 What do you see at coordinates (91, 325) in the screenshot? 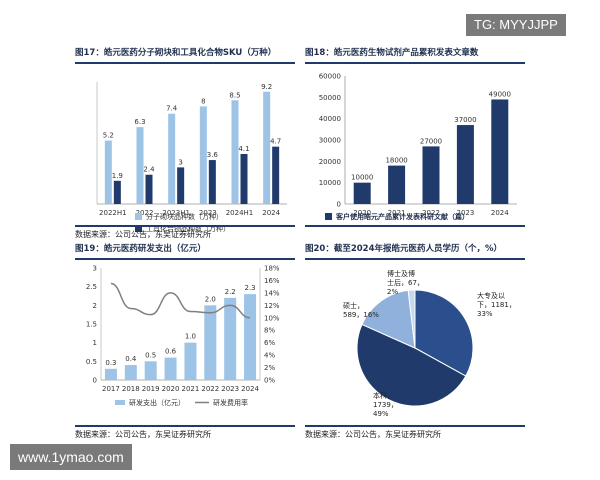
I see `y-tick-label: 1.5` at bounding box center [91, 325].